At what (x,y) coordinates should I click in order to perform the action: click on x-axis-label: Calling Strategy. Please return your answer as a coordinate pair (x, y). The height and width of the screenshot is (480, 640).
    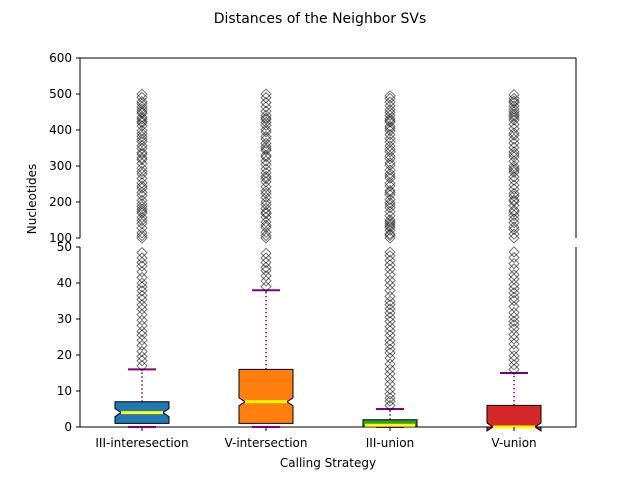
    Looking at the image, I should click on (328, 463).